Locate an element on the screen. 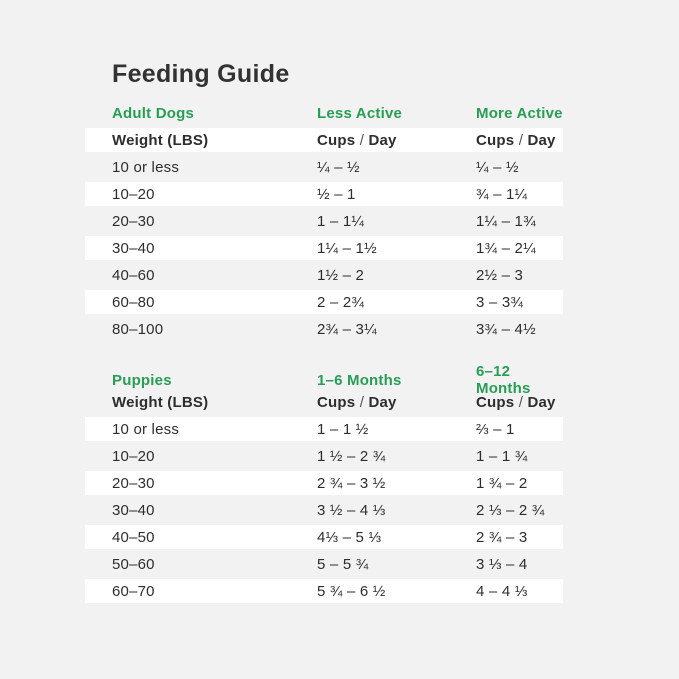 The height and width of the screenshot is (679, 679). less-active-cell: 2¾ – 3¼ is located at coordinates (347, 329).